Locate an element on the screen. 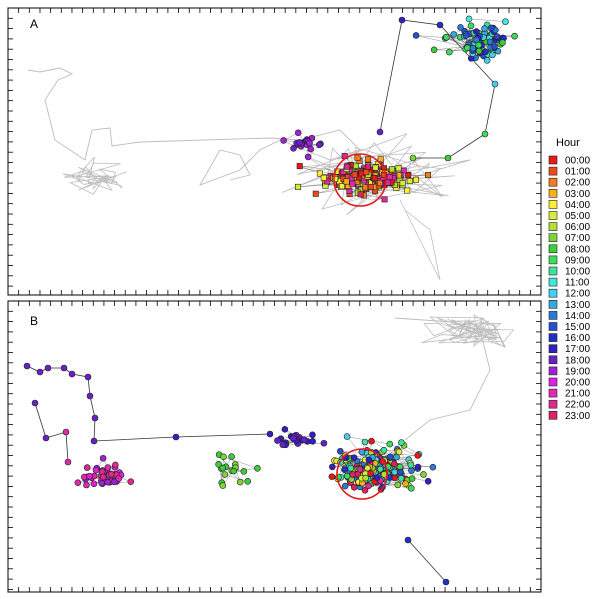  legend-label: 22:00 is located at coordinates (577, 405).